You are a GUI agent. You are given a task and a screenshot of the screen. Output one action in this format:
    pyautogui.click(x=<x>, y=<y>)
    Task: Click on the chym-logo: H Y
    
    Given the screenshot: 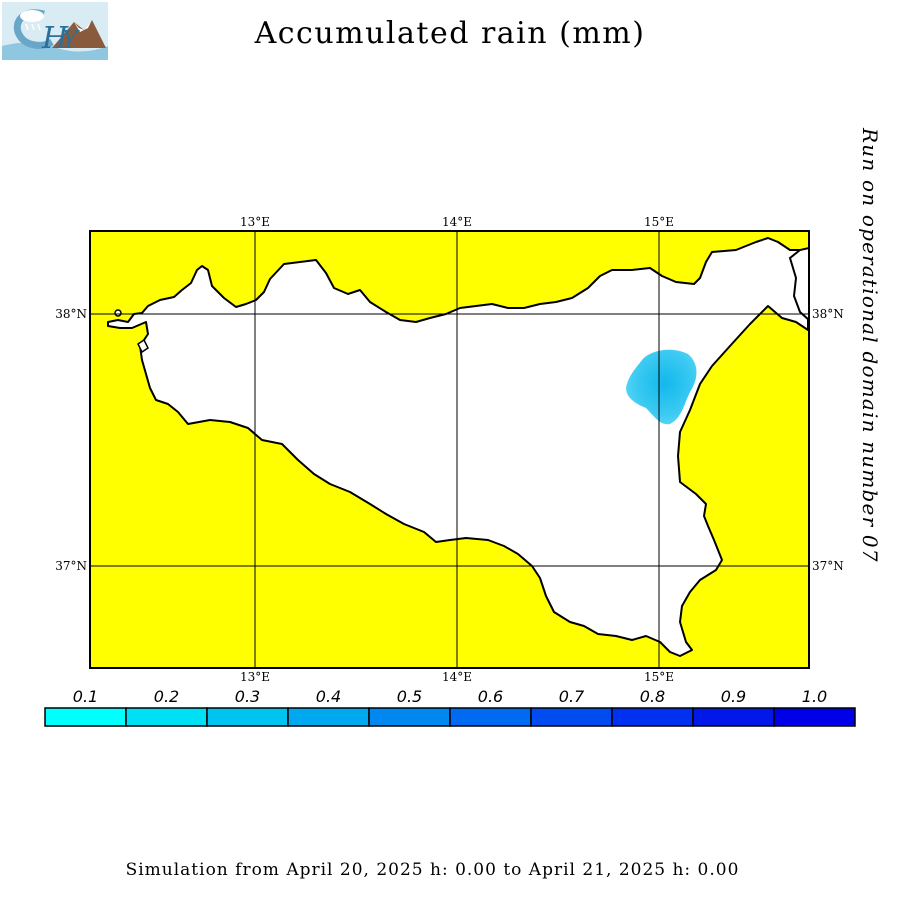 What is the action you would take?
    pyautogui.click(x=55, y=31)
    